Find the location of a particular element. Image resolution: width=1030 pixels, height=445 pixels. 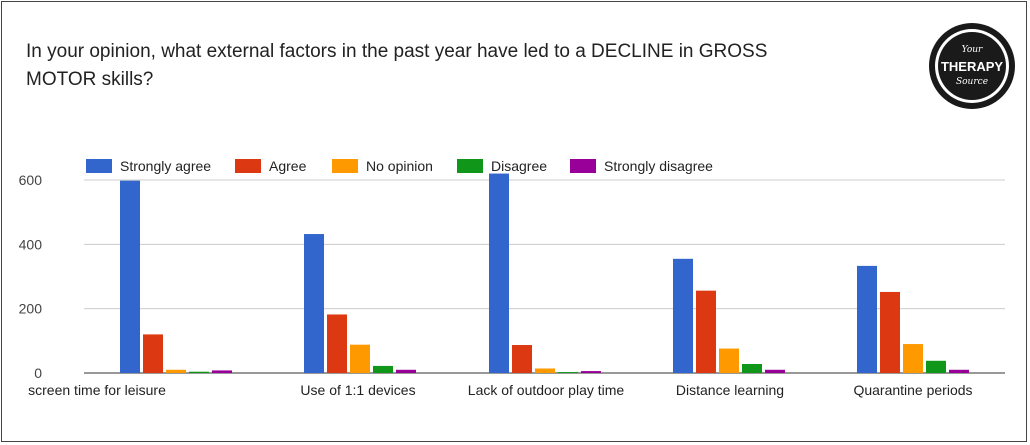

x-category-label: screen time for leisure is located at coordinates (97, 390).